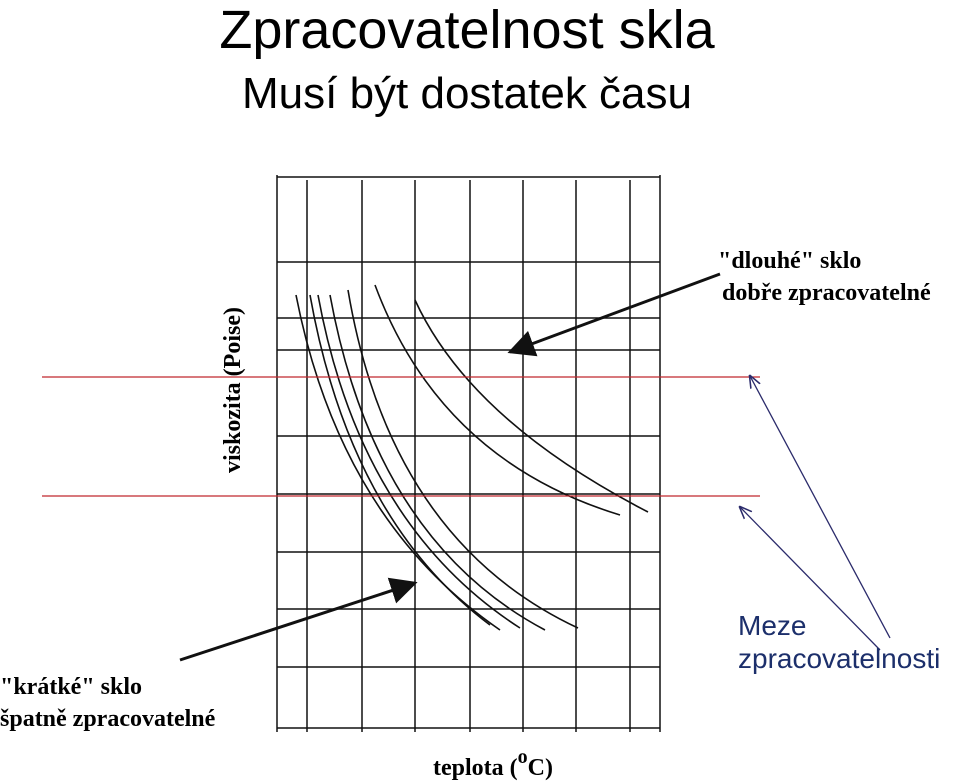  I want to click on slide-title: Zpracovatelnost skla, so click(467, 30).